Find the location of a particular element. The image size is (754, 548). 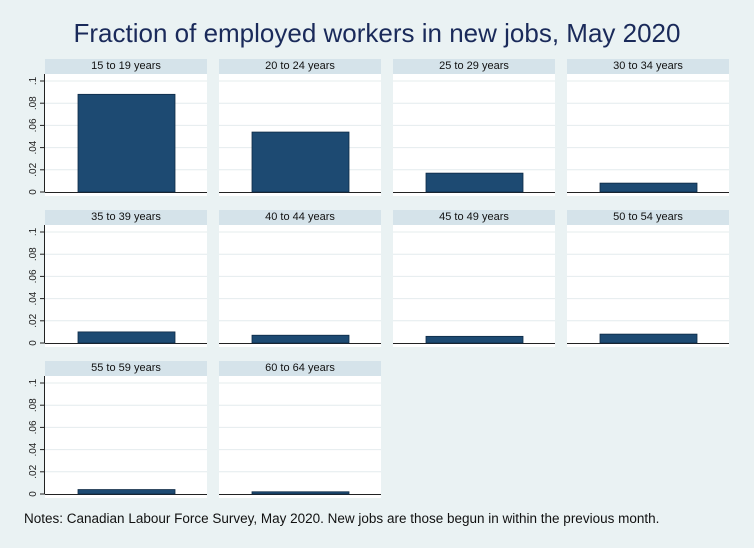

panel-15-to-19-years: 15 to 19 years is located at coordinates (126, 127).